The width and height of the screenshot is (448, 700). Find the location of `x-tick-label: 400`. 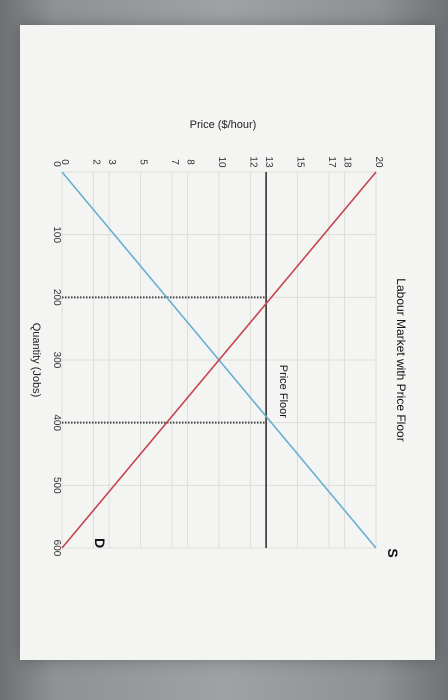

x-tick-label: 400 is located at coordinates (56, 422).